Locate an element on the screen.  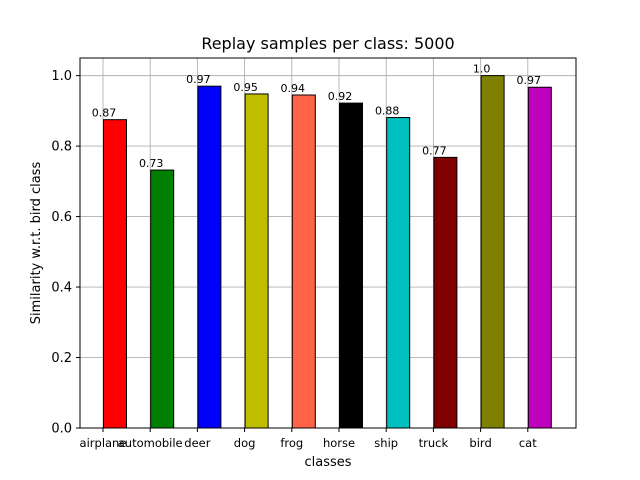
y-axis-label: Similarity w.r.t. bird class is located at coordinates (36, 243).